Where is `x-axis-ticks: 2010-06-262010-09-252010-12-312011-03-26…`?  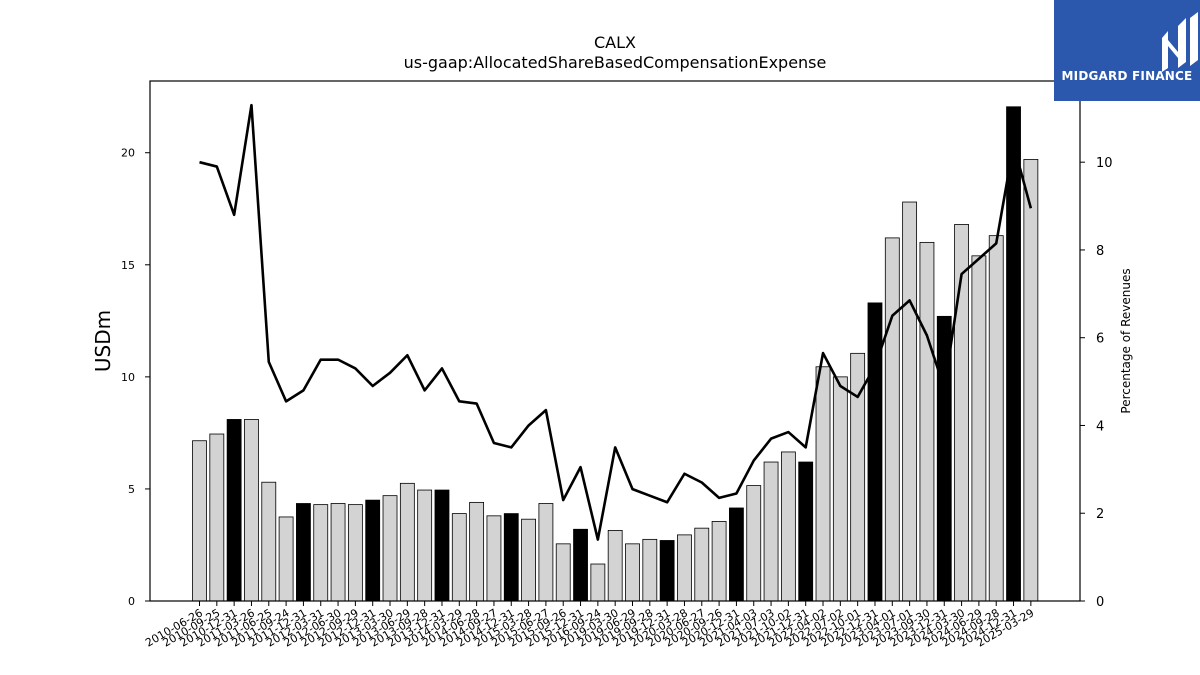 x-axis-ticks: 2010-06-262010-09-252010-12-312011-03-26… is located at coordinates (589, 625).